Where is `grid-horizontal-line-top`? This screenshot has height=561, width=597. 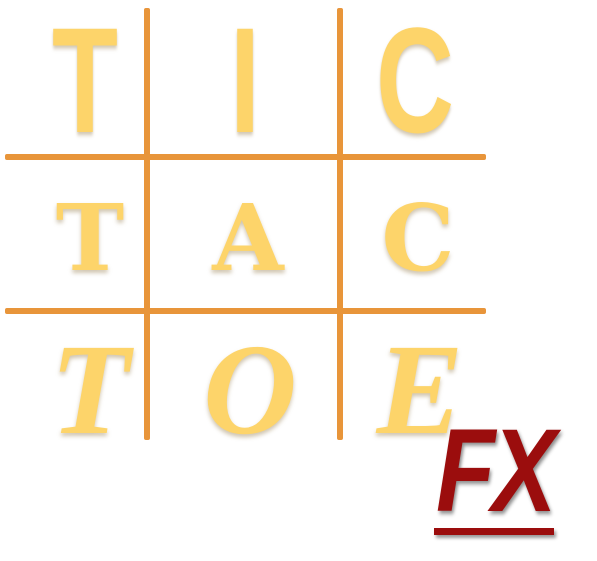 grid-horizontal-line-top is located at coordinates (245, 157).